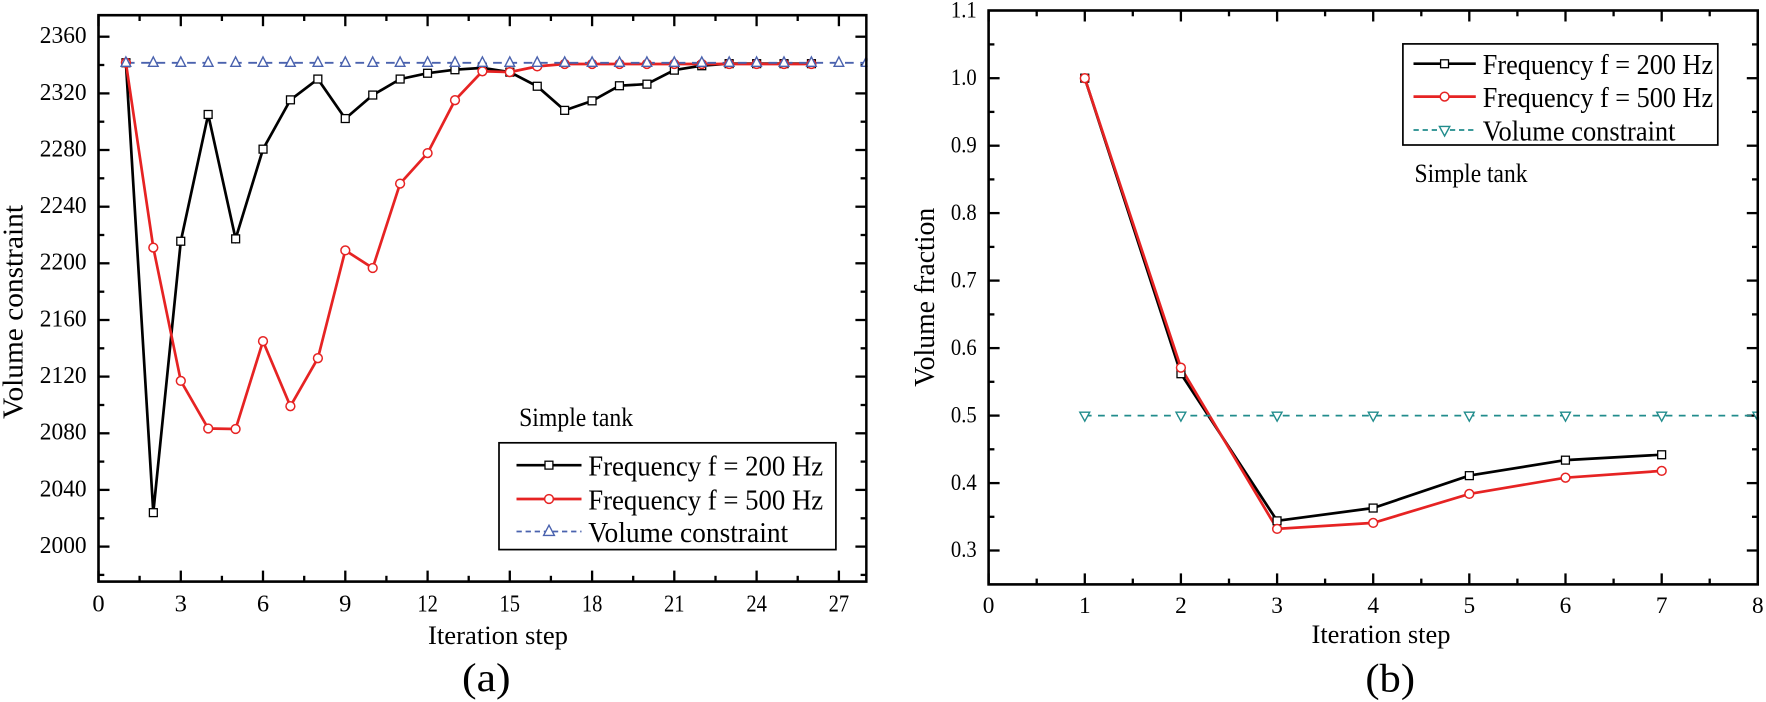  Describe the element at coordinates (63, 488) in the screenshot. I see `svg-text: 2040` at that location.